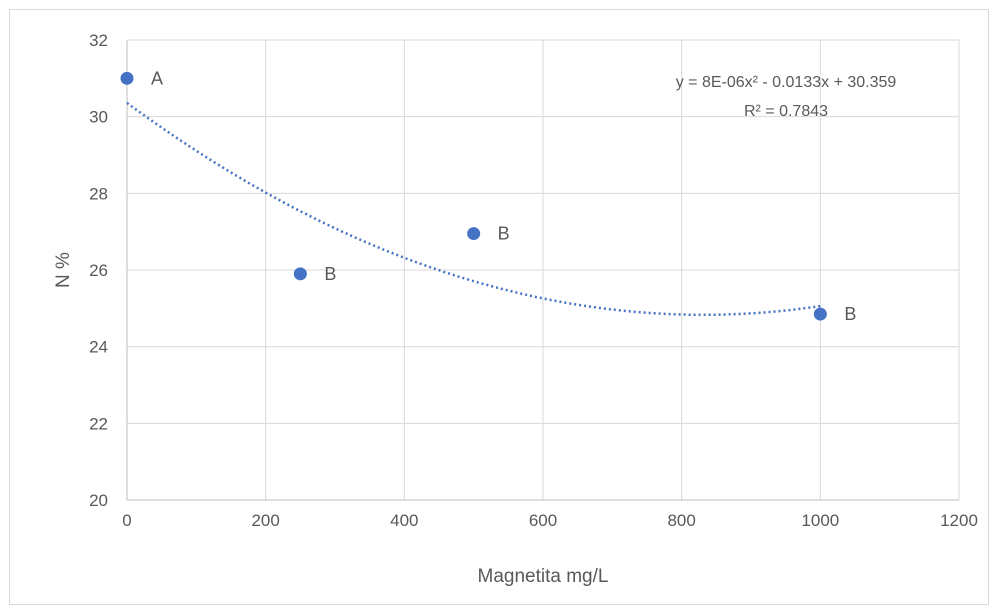 The width and height of the screenshot is (998, 614). What do you see at coordinates (786, 111) in the screenshot?
I see `trendline-r-squared: R² = 0.7843` at bounding box center [786, 111].